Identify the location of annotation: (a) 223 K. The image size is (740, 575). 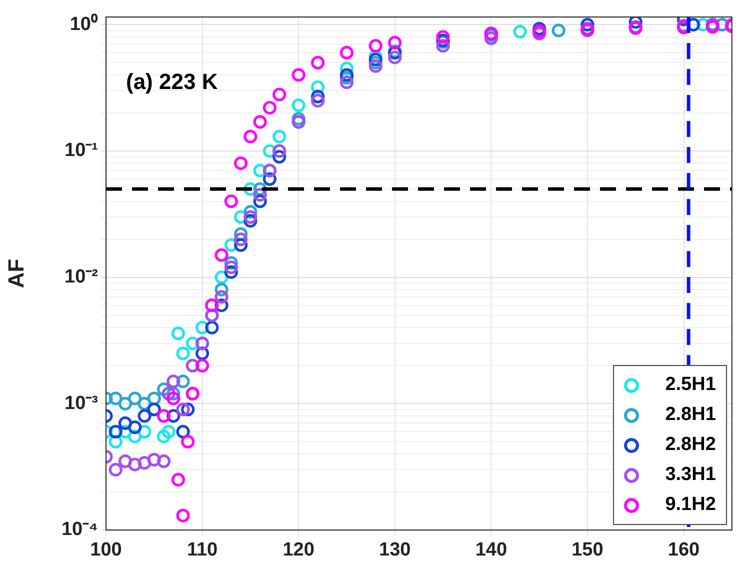
(172, 82).